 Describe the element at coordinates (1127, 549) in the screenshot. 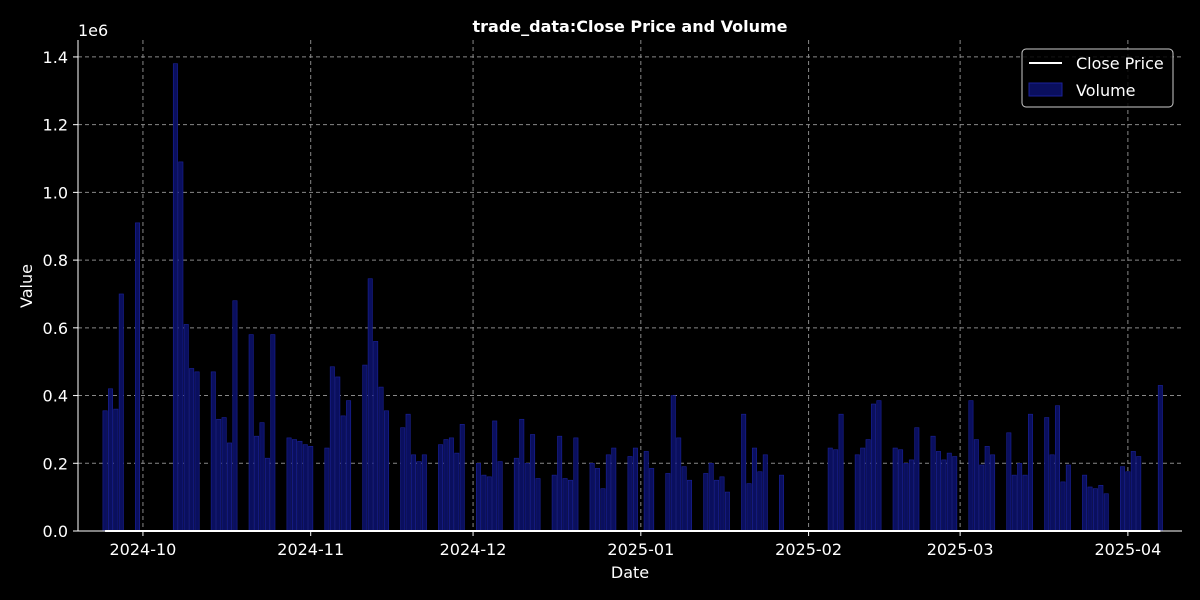

I see `x-tick-label: 2025-04` at that location.